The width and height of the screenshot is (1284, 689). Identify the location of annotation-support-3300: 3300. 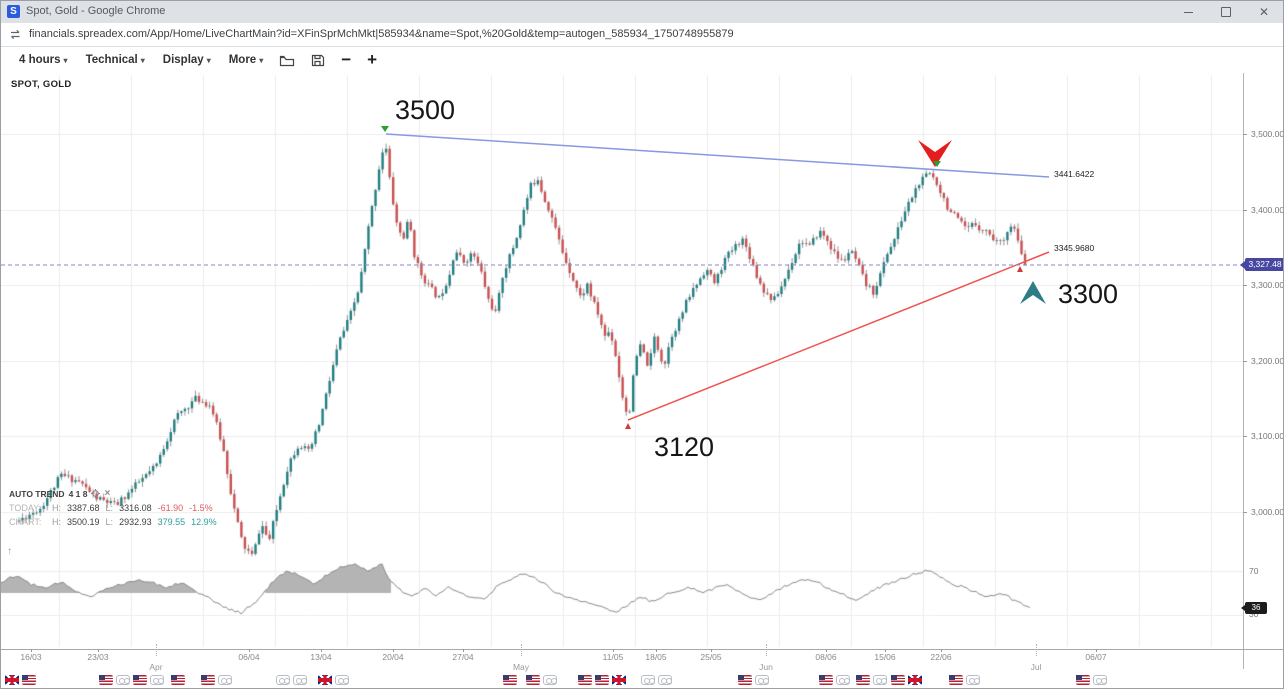
(1088, 294).